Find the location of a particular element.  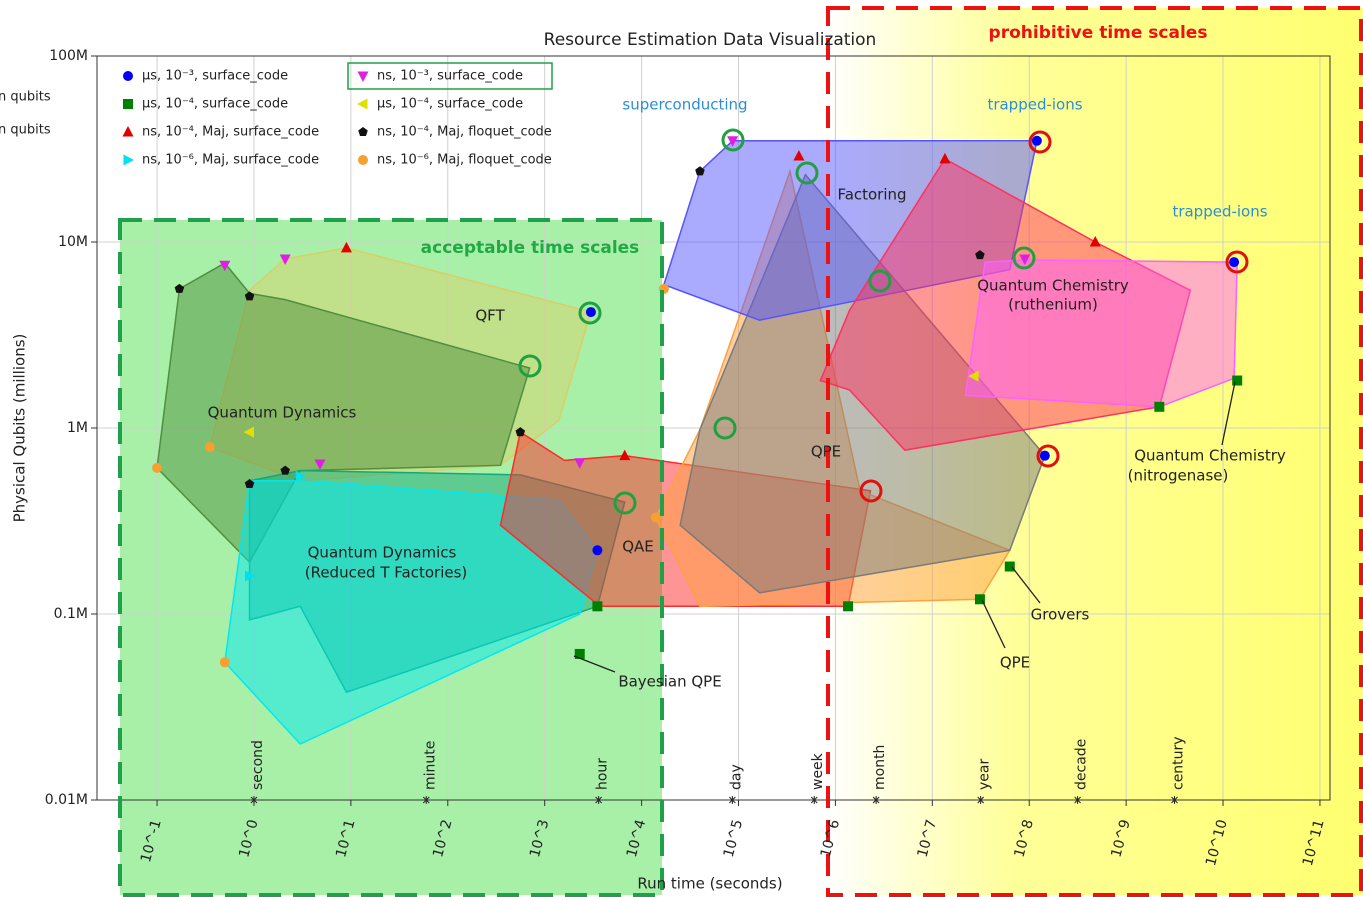

y-tick-label: 10M is located at coordinates (73, 242).